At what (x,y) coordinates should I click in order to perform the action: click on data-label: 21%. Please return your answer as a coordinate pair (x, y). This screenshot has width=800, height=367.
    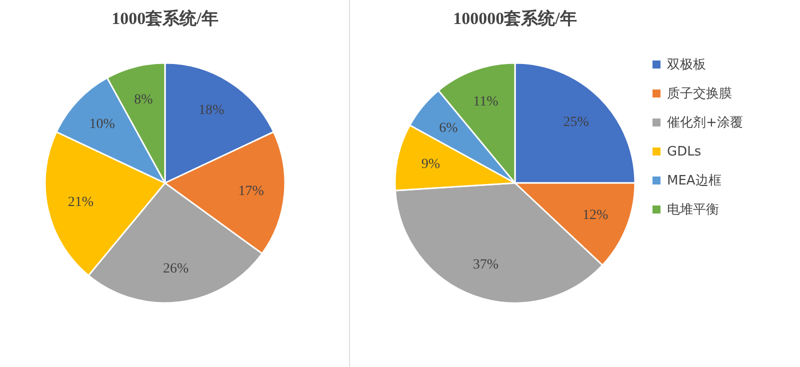
    Looking at the image, I should click on (81, 202).